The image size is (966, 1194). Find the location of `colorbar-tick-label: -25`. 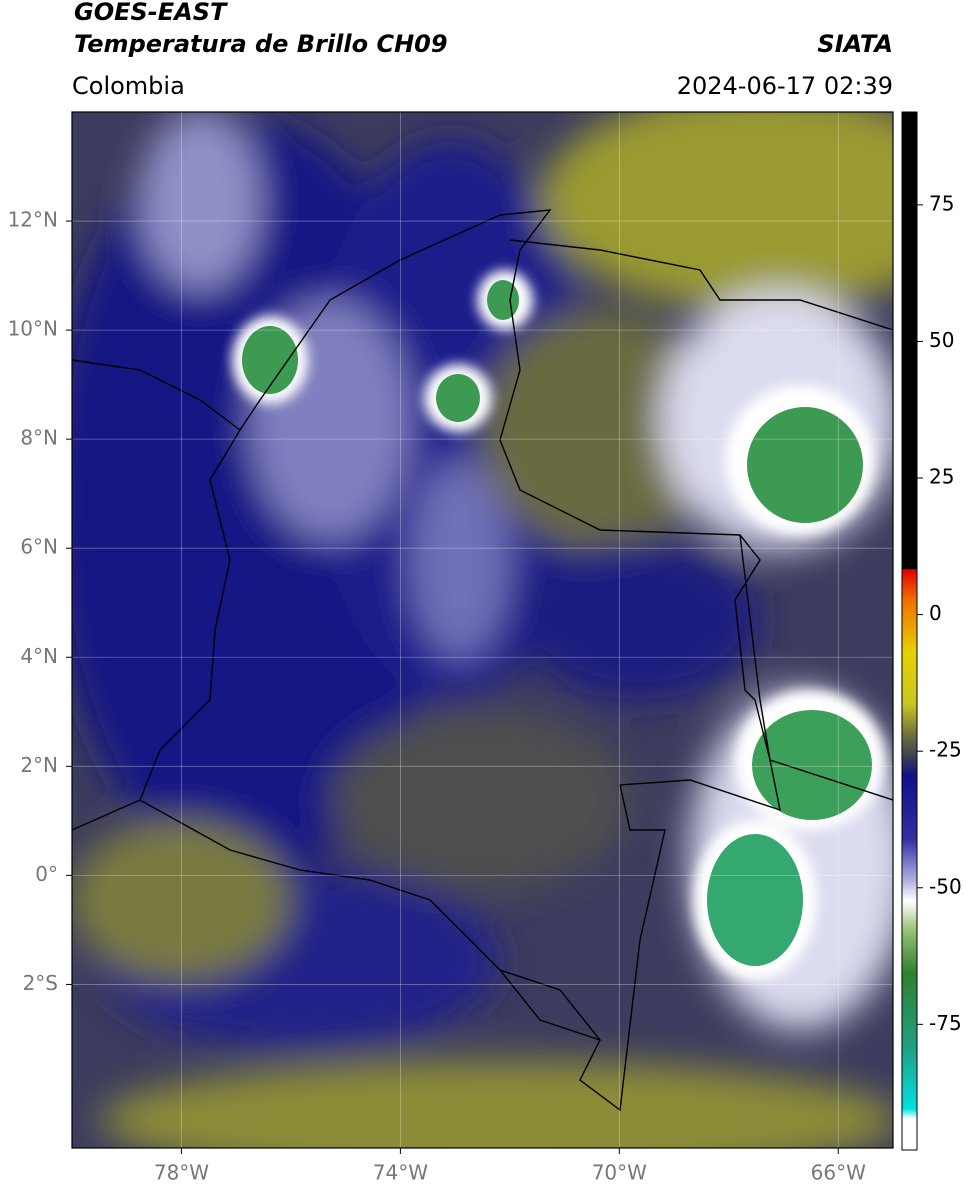

colorbar-tick-label: -25 is located at coordinates (945, 750).